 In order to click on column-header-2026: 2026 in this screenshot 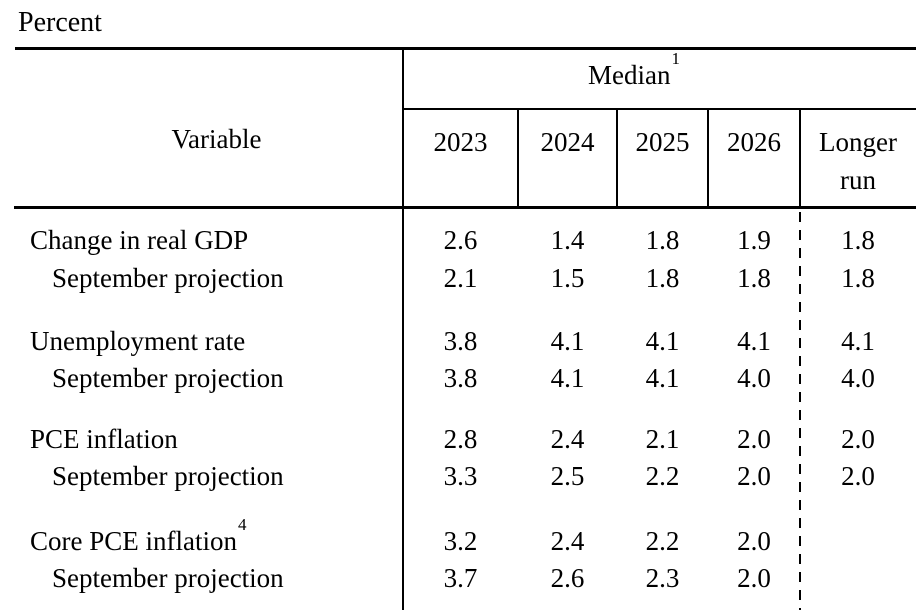, I will do `click(754, 142)`.